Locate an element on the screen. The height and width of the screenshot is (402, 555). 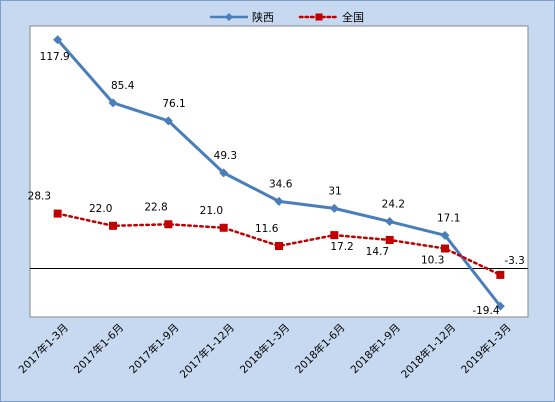
data-label: 21.0 is located at coordinates (211, 211).